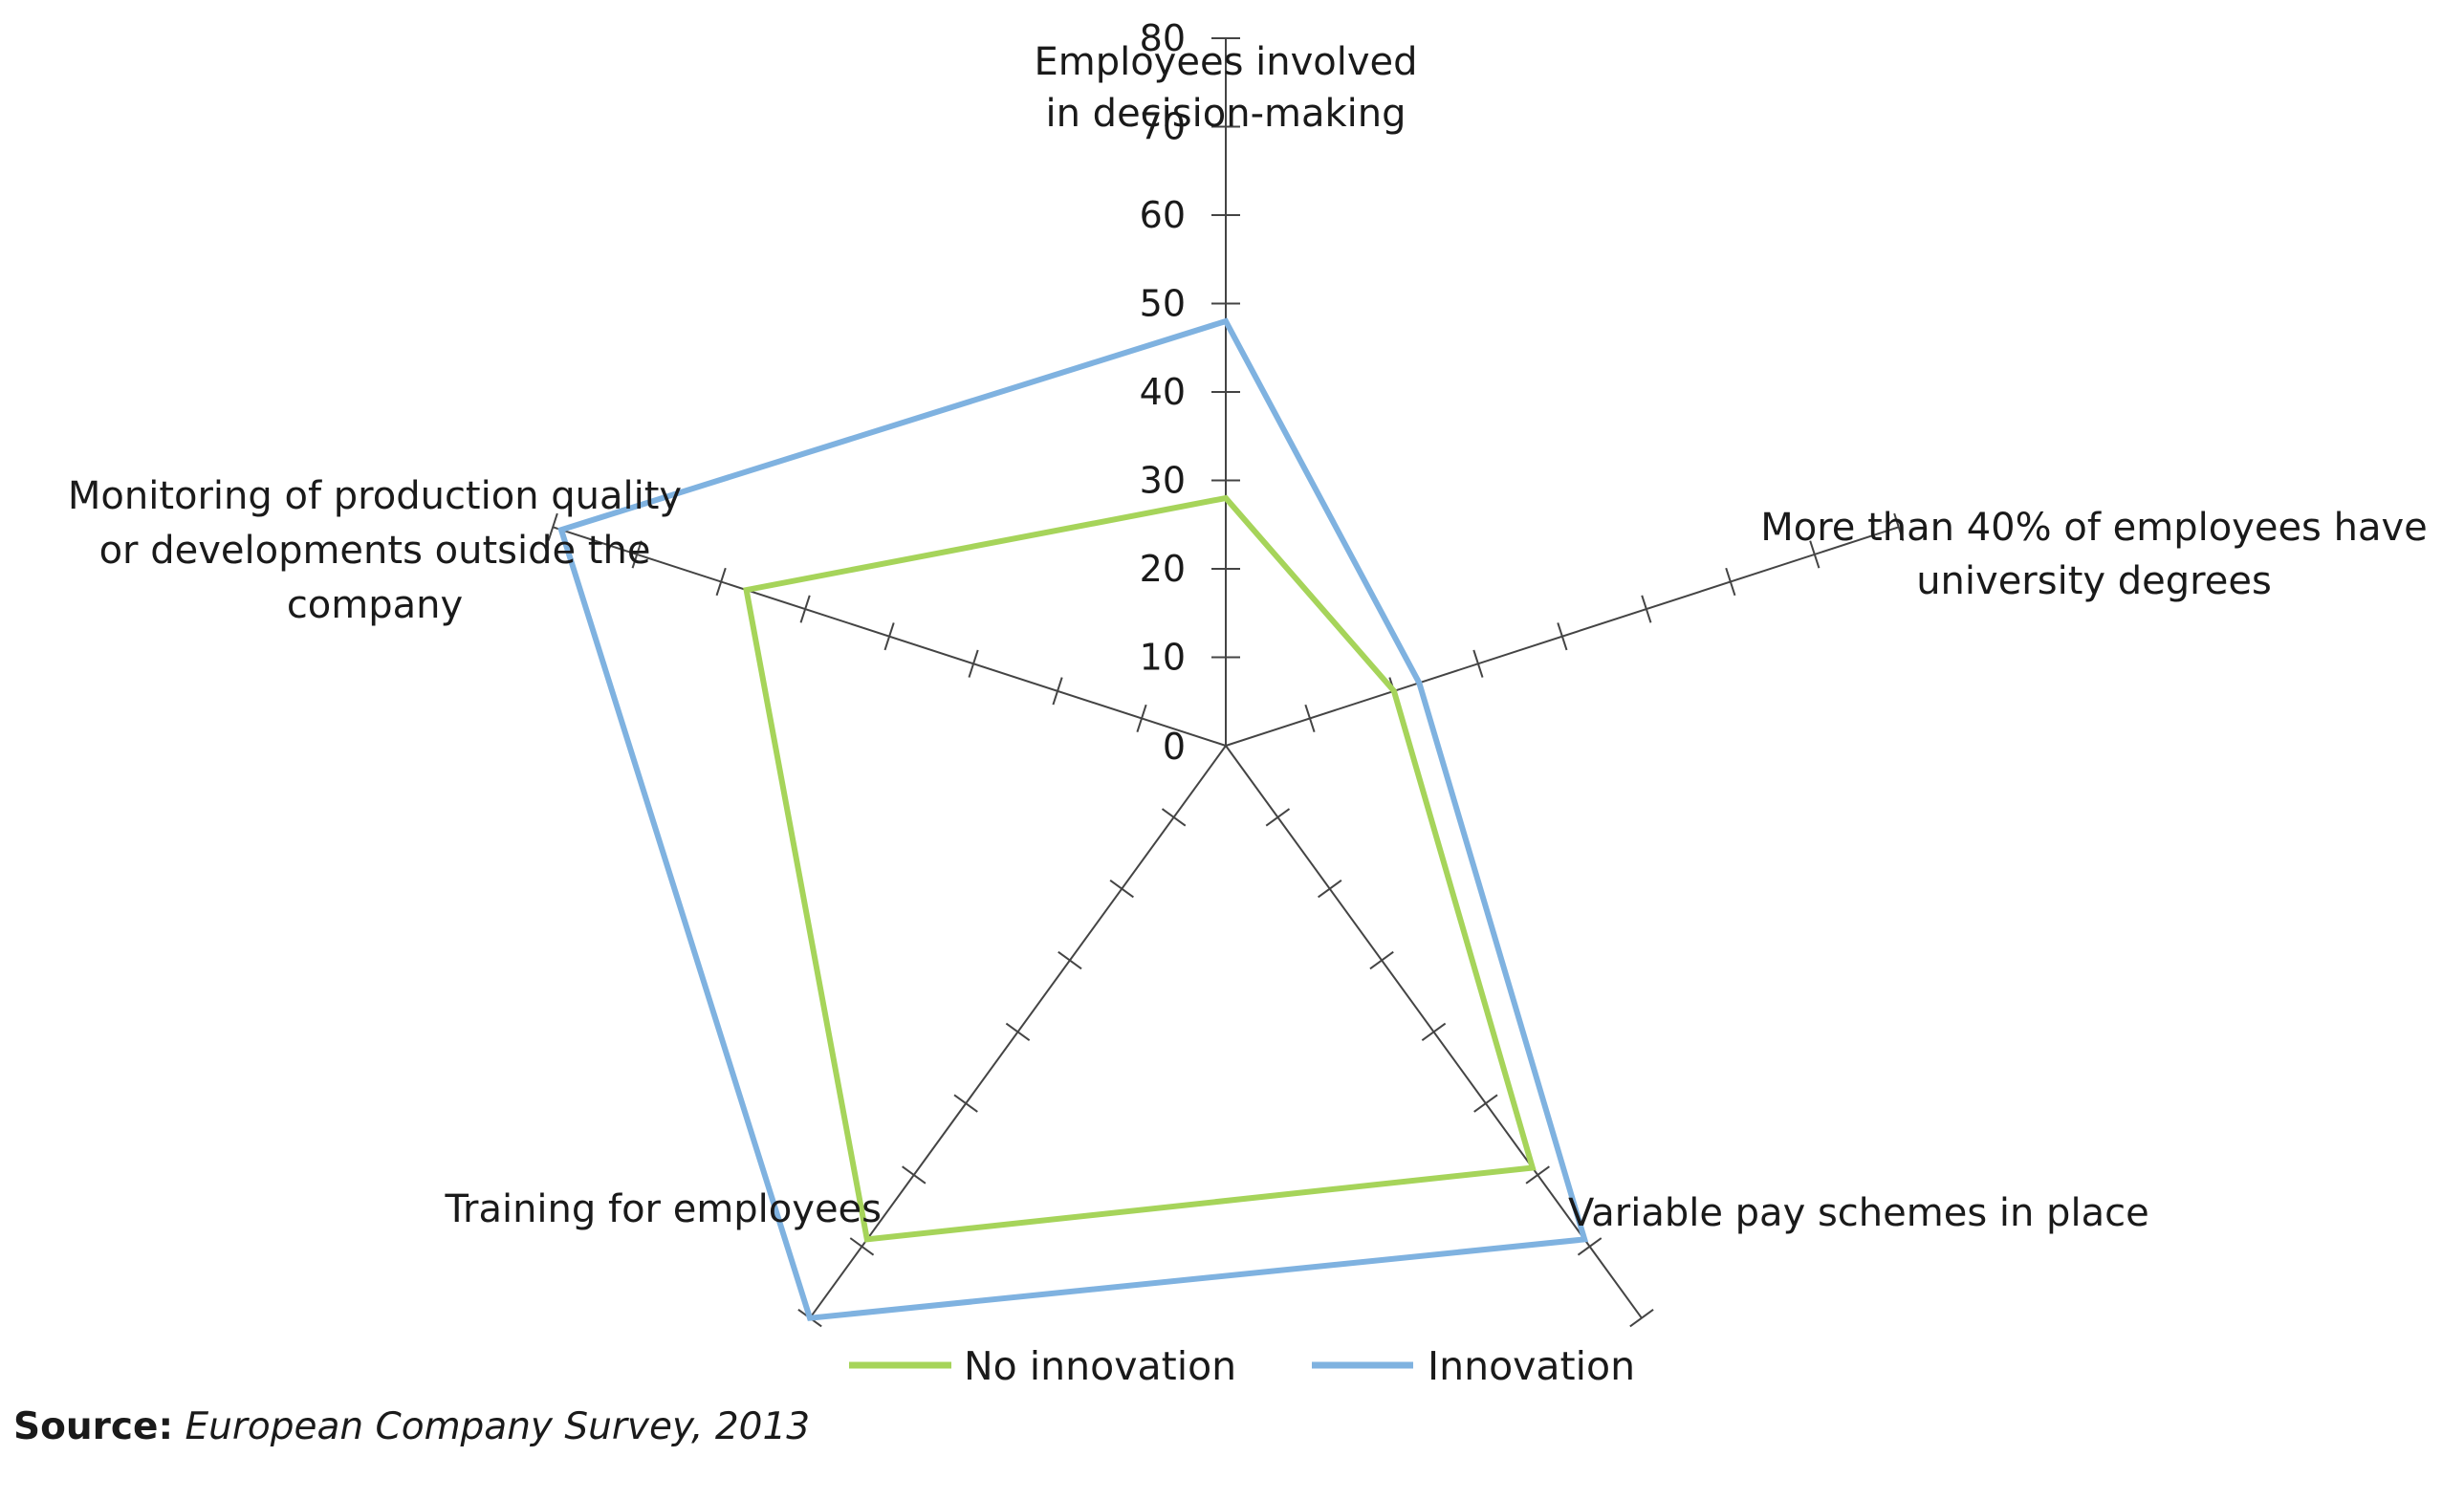 The width and height of the screenshot is (2464, 1500). I want to click on axis-label-3: Training for employees, so click(663, 1209).